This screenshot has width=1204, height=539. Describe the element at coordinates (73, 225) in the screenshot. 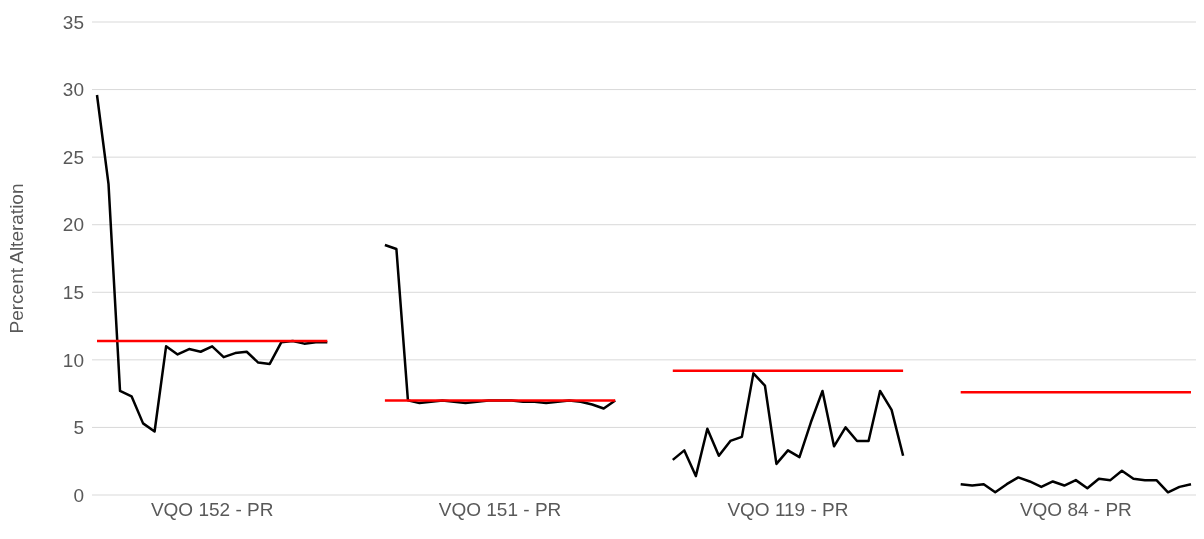

I see `y-tick-label: 20` at that location.